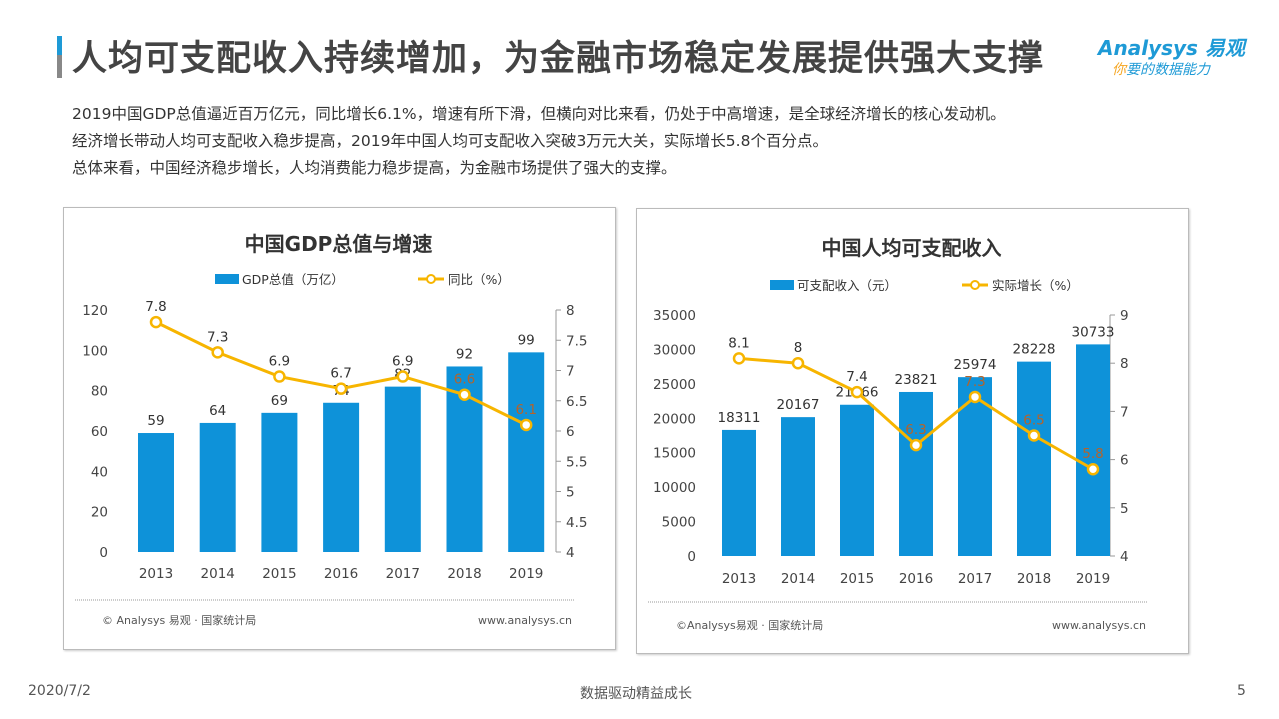 This screenshot has width=1279, height=719. I want to click on analysys-logo: Analysys 易观 你要的数据能力, so click(1173, 57).